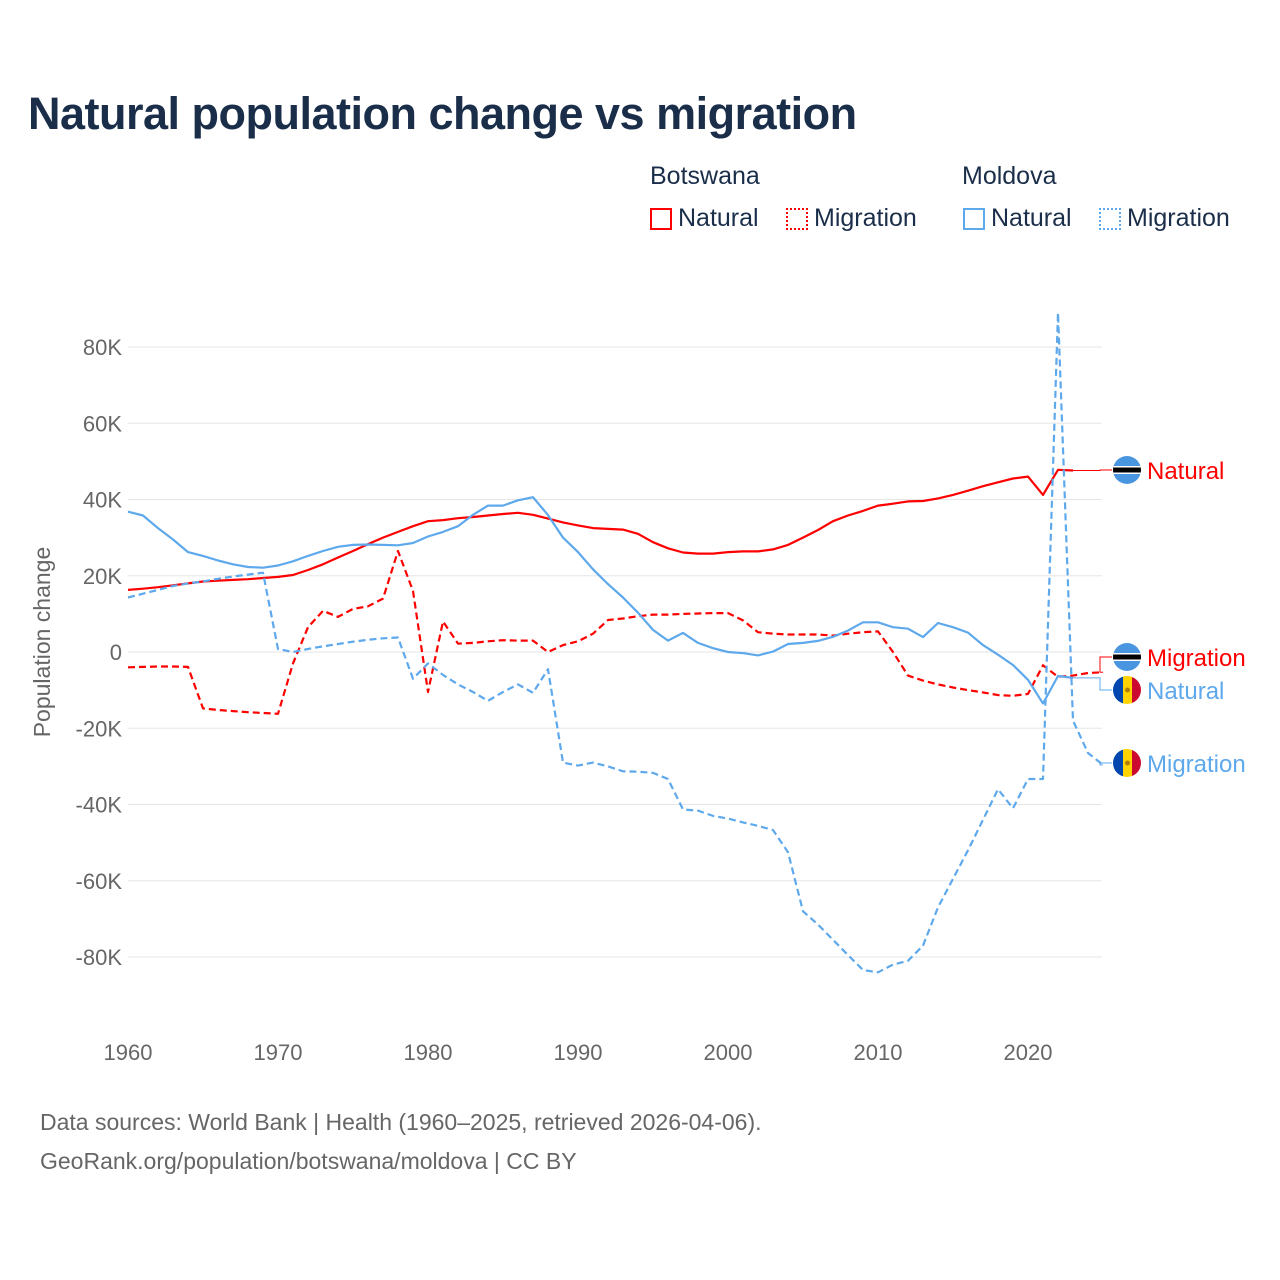 The height and width of the screenshot is (1280, 1280). I want to click on legend-botswana-migration: Migration, so click(851, 218).